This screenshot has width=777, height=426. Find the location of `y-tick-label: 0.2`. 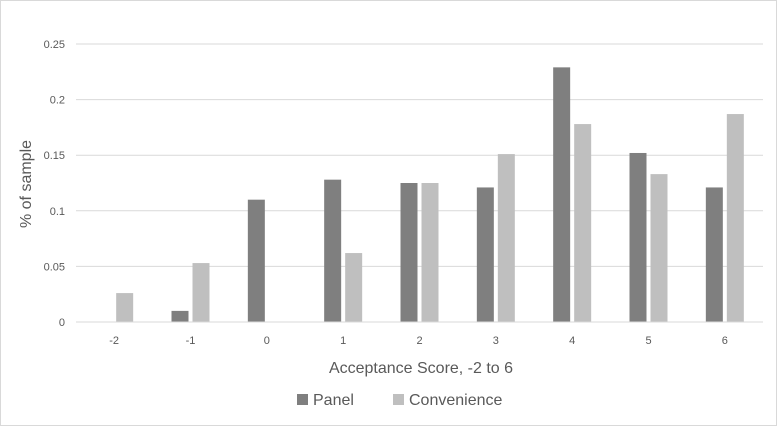

y-tick-label: 0.2 is located at coordinates (57, 101).